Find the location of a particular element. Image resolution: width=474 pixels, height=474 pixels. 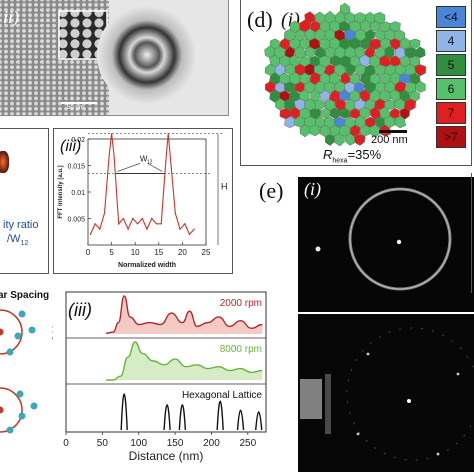

gr-series-label-1: 8000 rpm is located at coordinates (241, 349).